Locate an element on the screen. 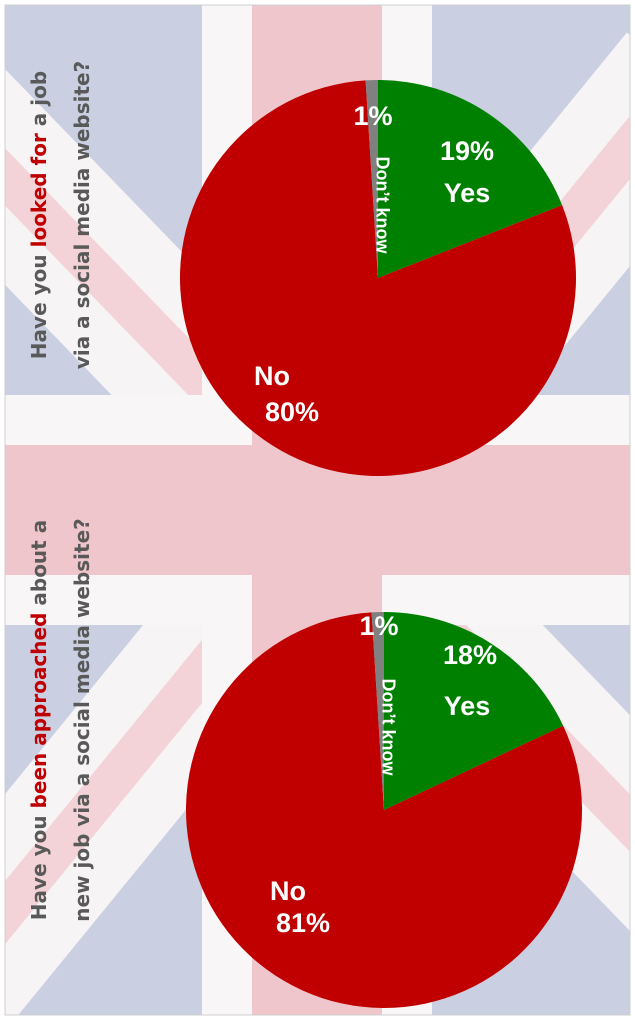 The width and height of the screenshot is (635, 1020). title-part: via a social media website? is located at coordinates (82, 215).